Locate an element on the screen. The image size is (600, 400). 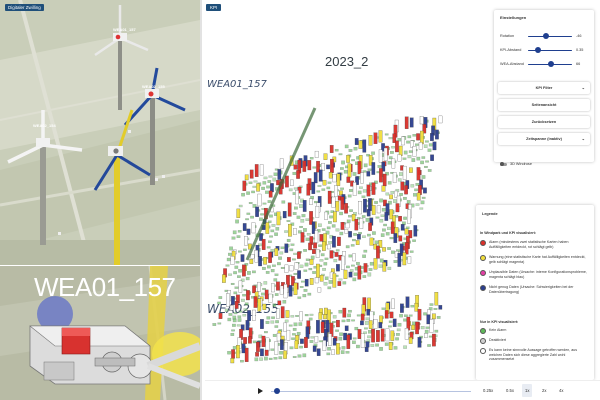
windrose-toggle is located at coordinates (503, 164).